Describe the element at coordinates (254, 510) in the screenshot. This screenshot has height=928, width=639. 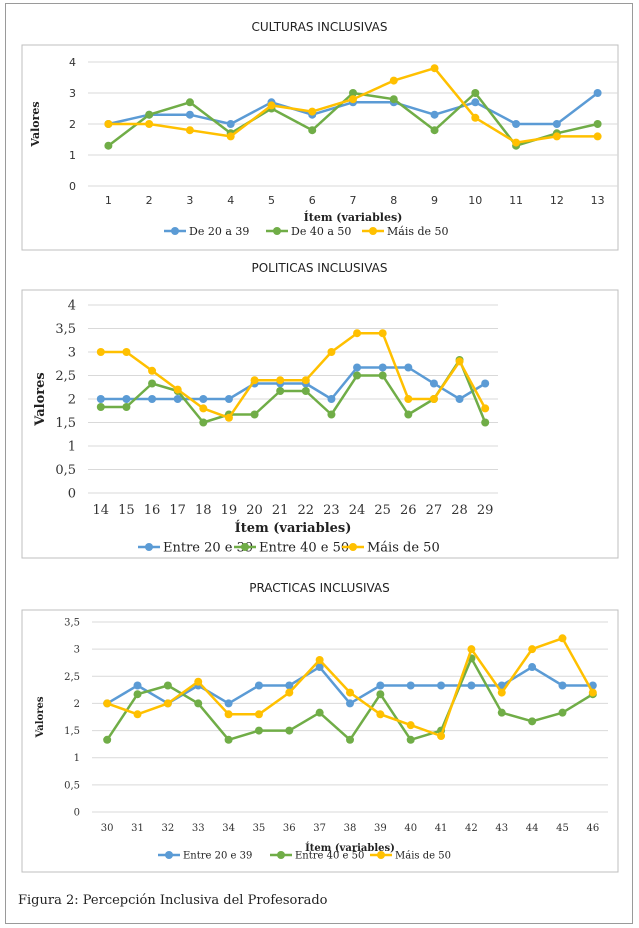
I see `x-tick-label: 20` at that location.